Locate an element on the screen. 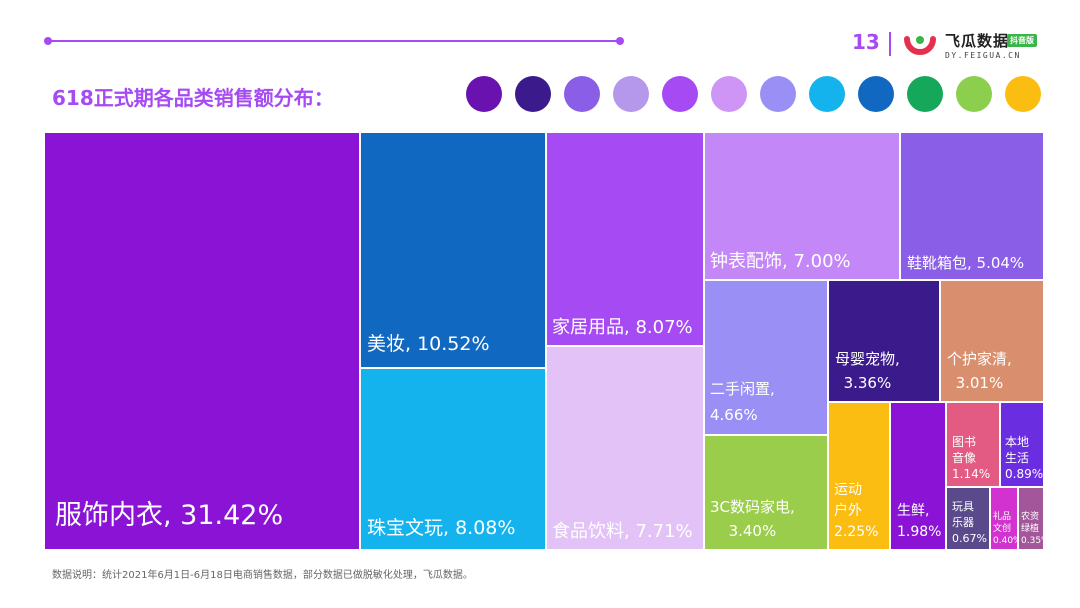  treemap-tile-label: 3C数码家电, 3.40% is located at coordinates (752, 519).